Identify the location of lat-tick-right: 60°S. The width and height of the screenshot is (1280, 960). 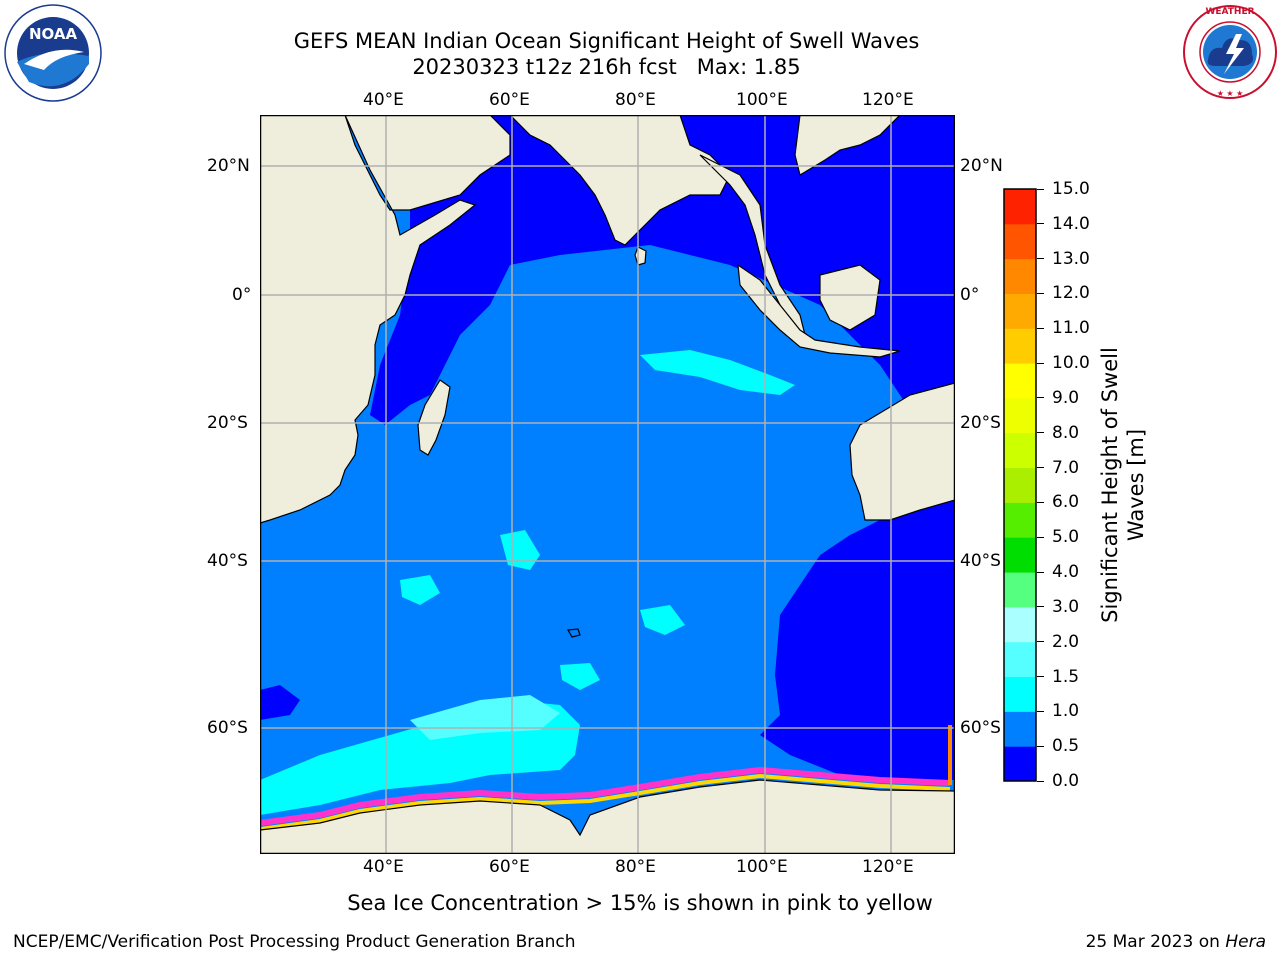
(980, 728).